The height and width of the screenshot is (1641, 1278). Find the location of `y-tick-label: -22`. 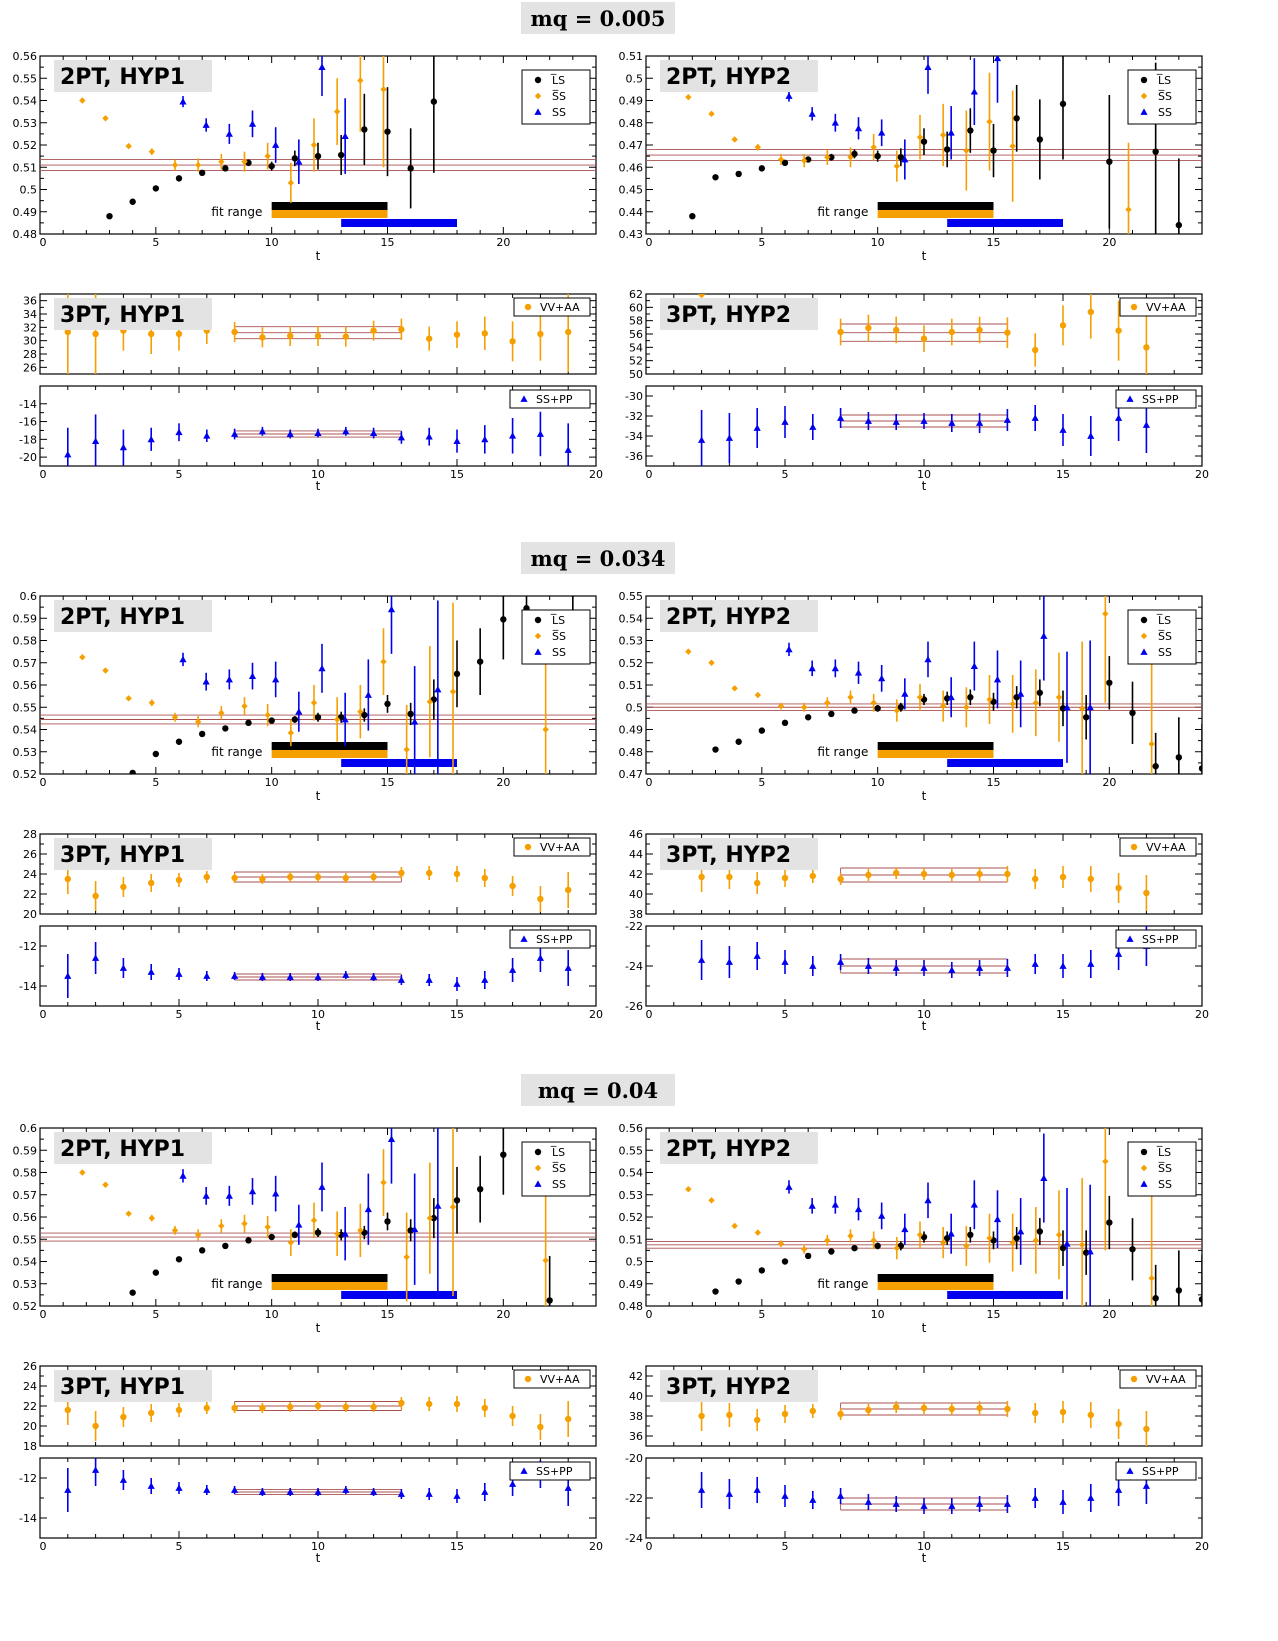

y-tick-label: -22 is located at coordinates (634, 1498).